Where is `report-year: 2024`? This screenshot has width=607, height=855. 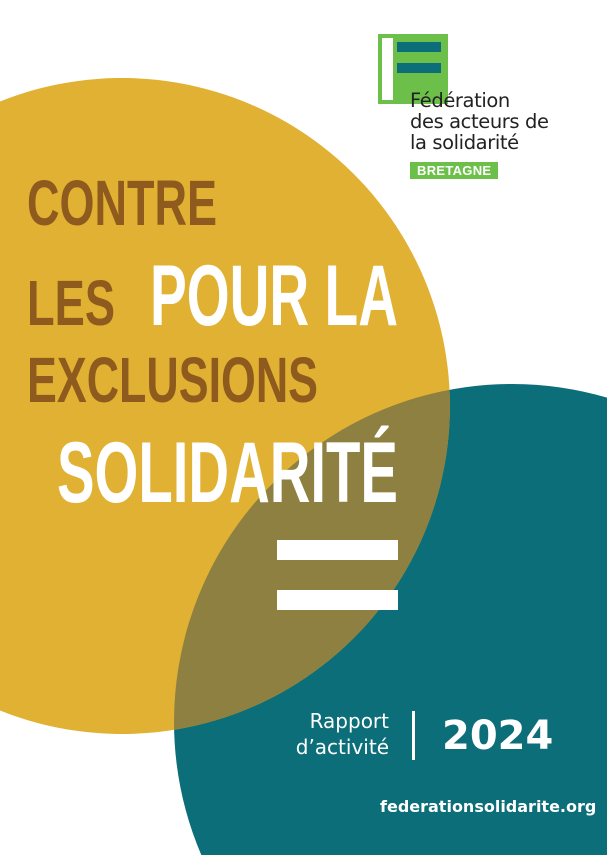 report-year: 2024 is located at coordinates (498, 736).